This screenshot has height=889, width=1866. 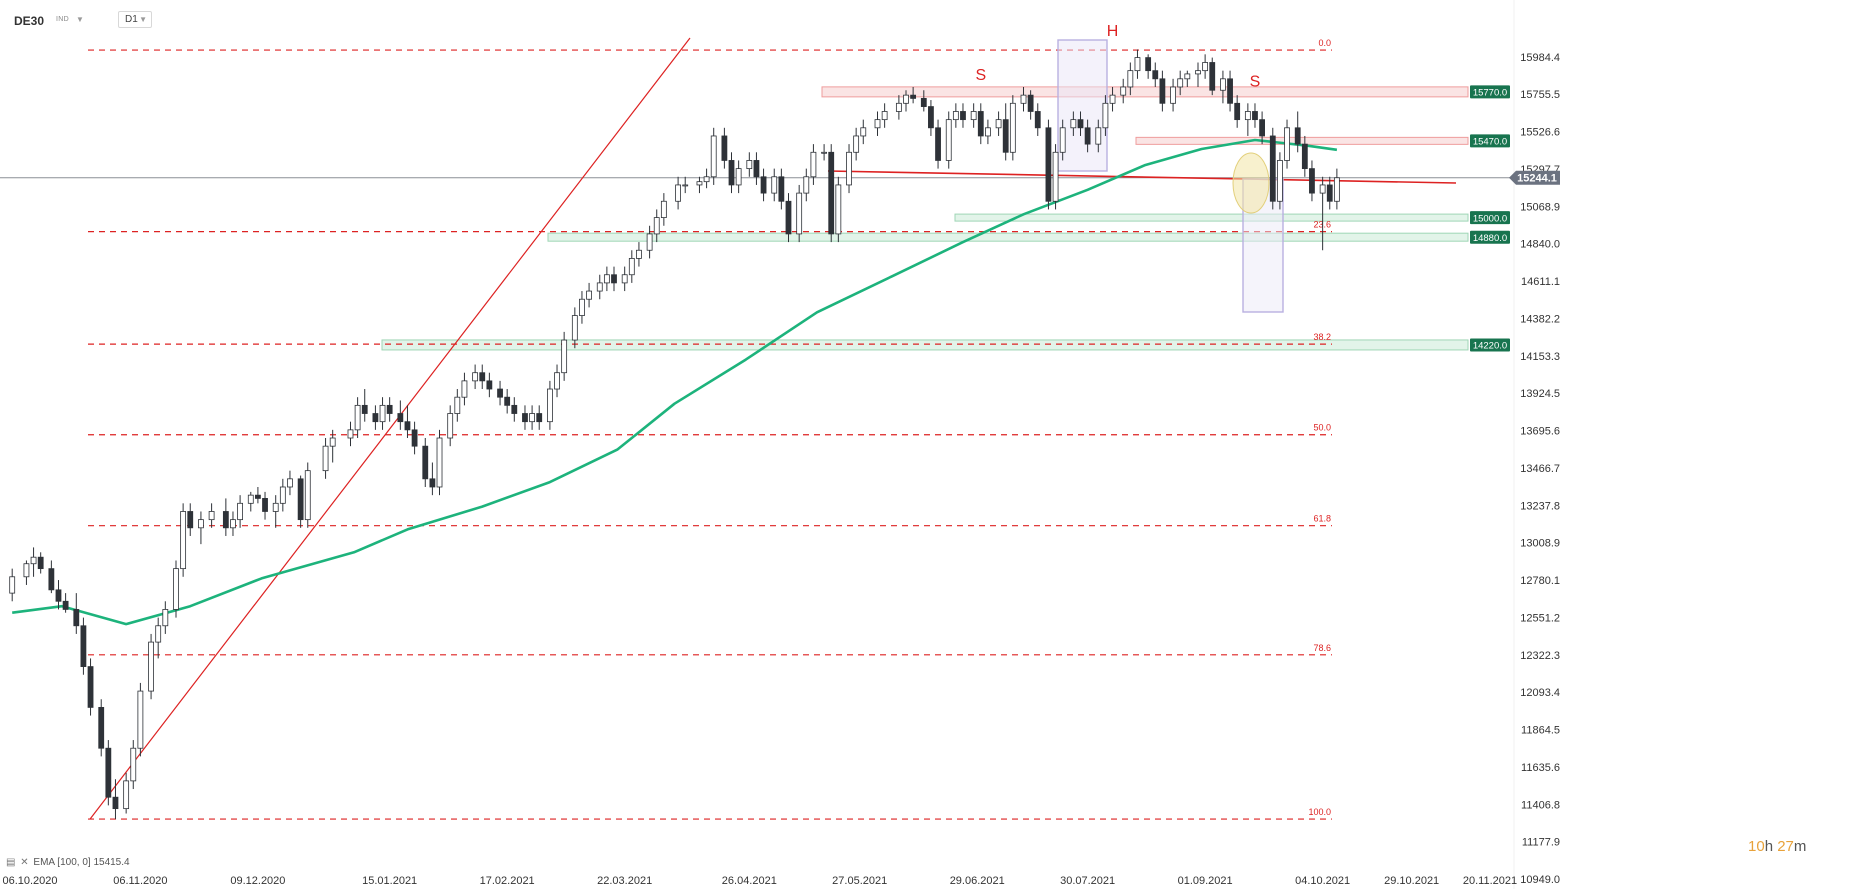 What do you see at coordinates (1322, 337) in the screenshot?
I see `fib-label: 38.2` at bounding box center [1322, 337].